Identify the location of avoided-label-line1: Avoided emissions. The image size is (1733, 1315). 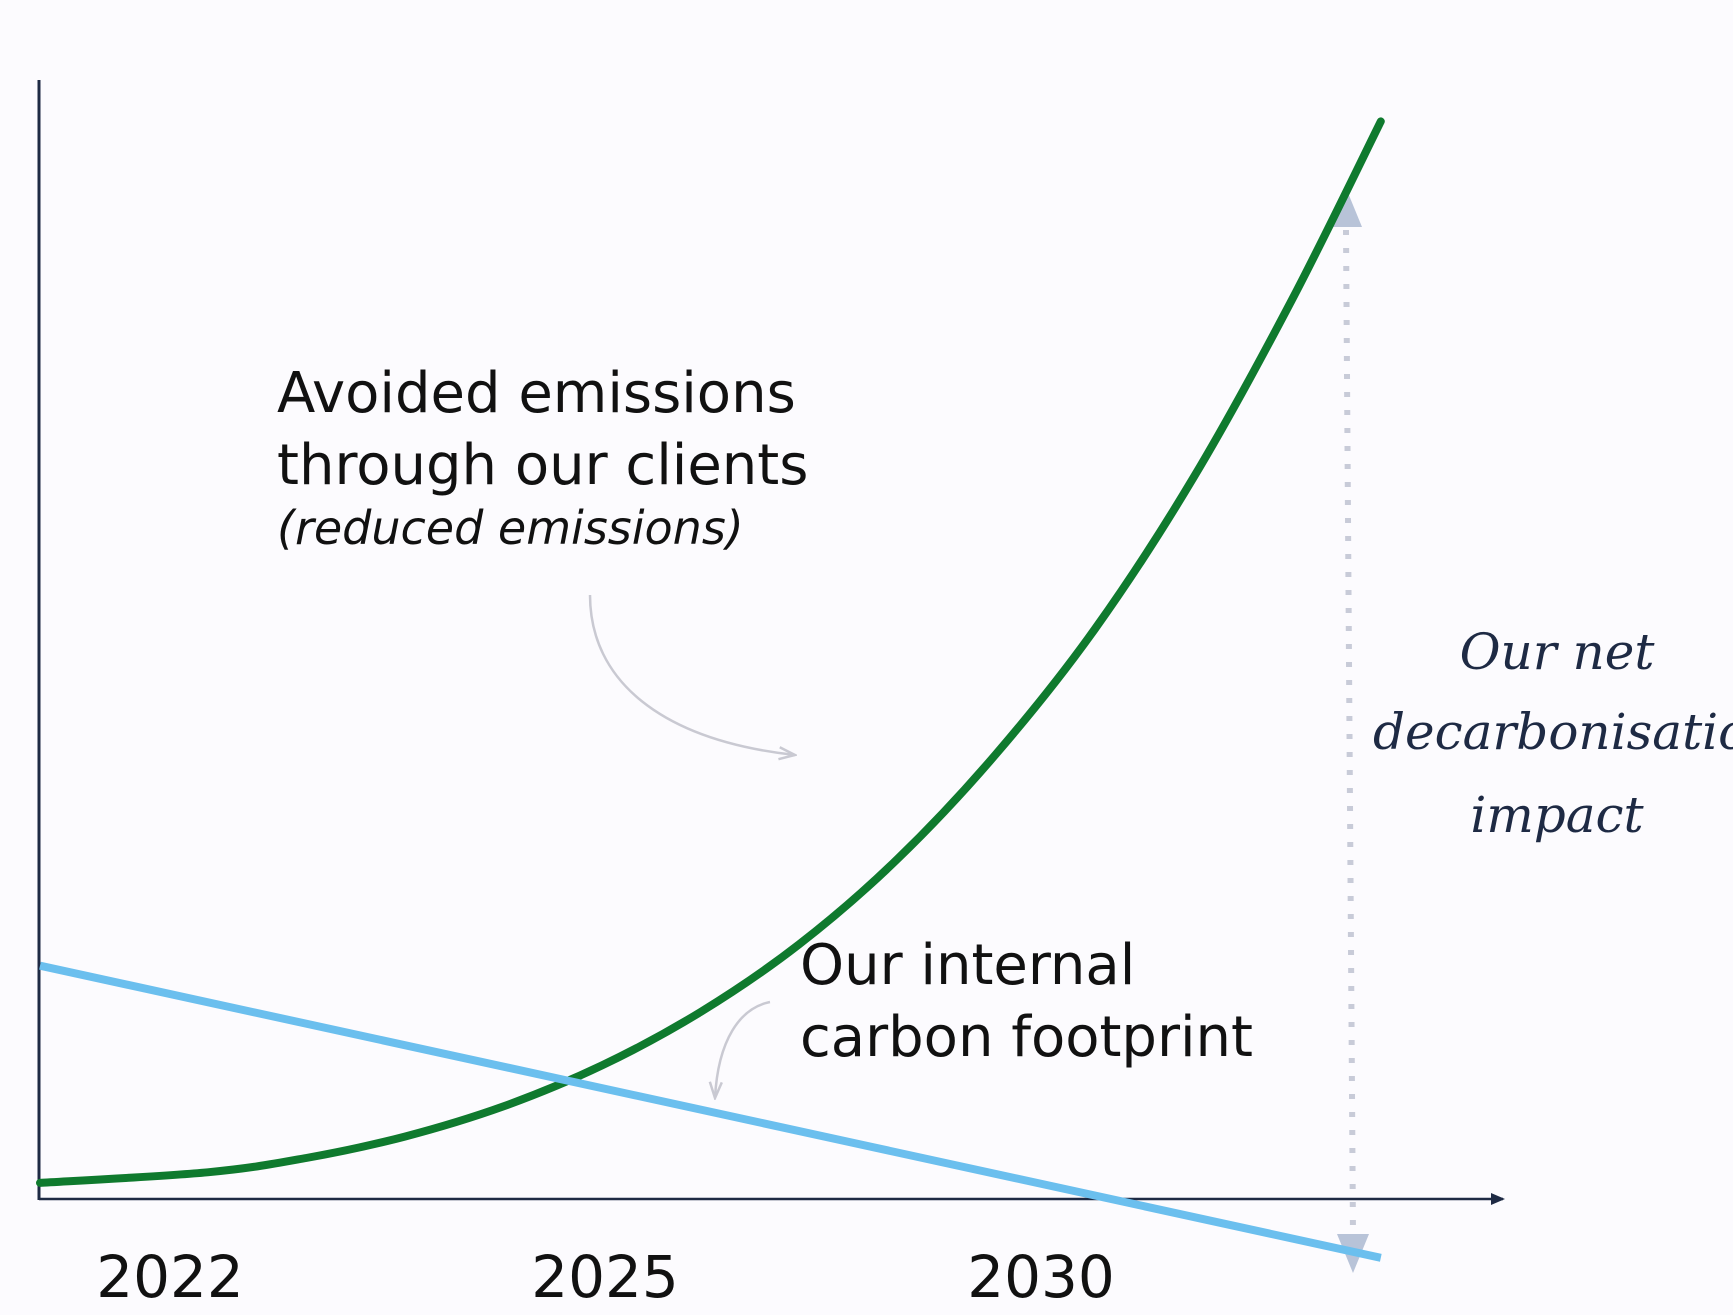
(536, 393).